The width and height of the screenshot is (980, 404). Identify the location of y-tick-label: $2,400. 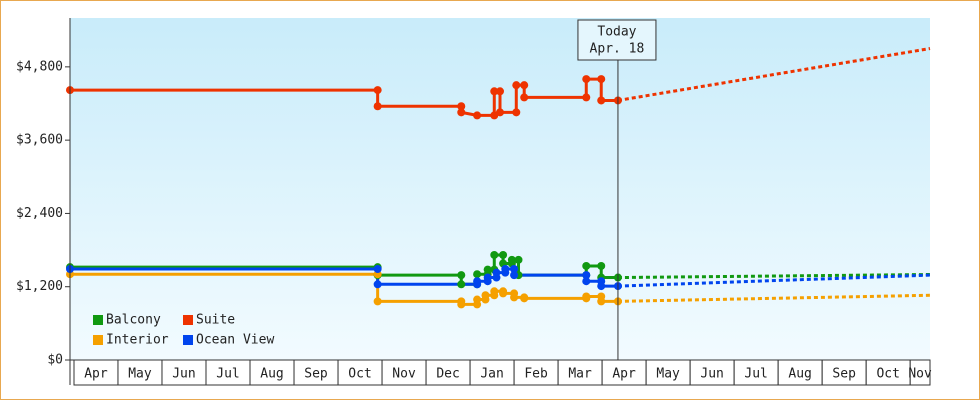
(39, 213).